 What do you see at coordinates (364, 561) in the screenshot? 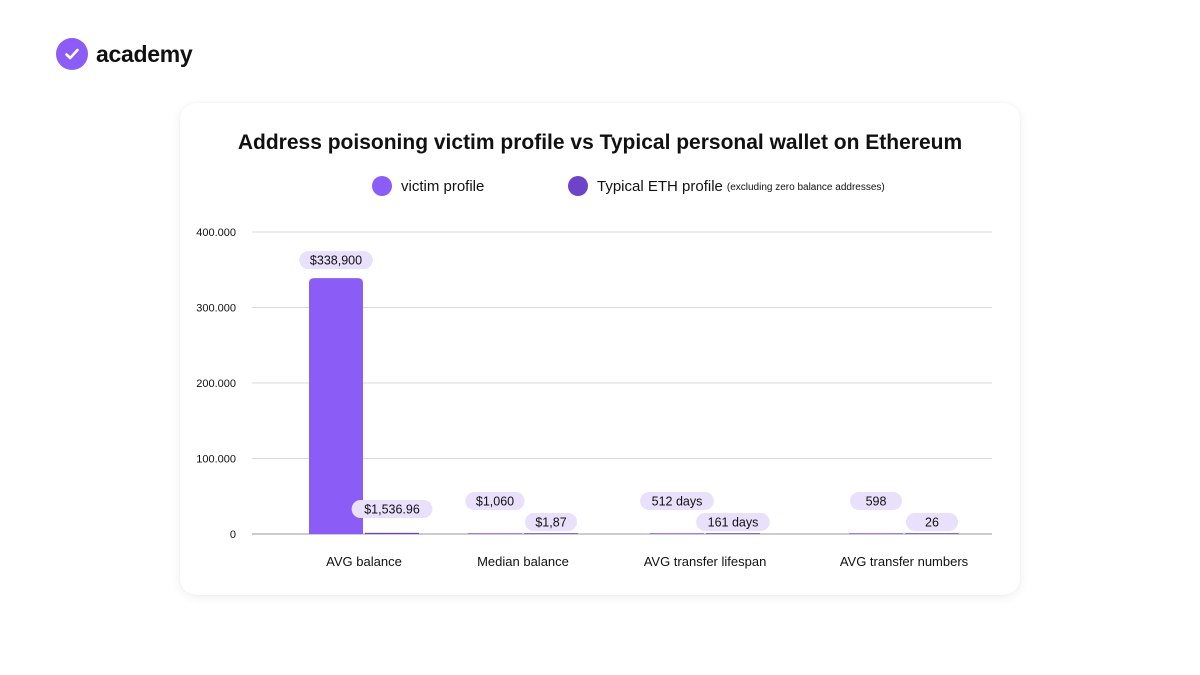
I see `category-label: AVG balance` at bounding box center [364, 561].